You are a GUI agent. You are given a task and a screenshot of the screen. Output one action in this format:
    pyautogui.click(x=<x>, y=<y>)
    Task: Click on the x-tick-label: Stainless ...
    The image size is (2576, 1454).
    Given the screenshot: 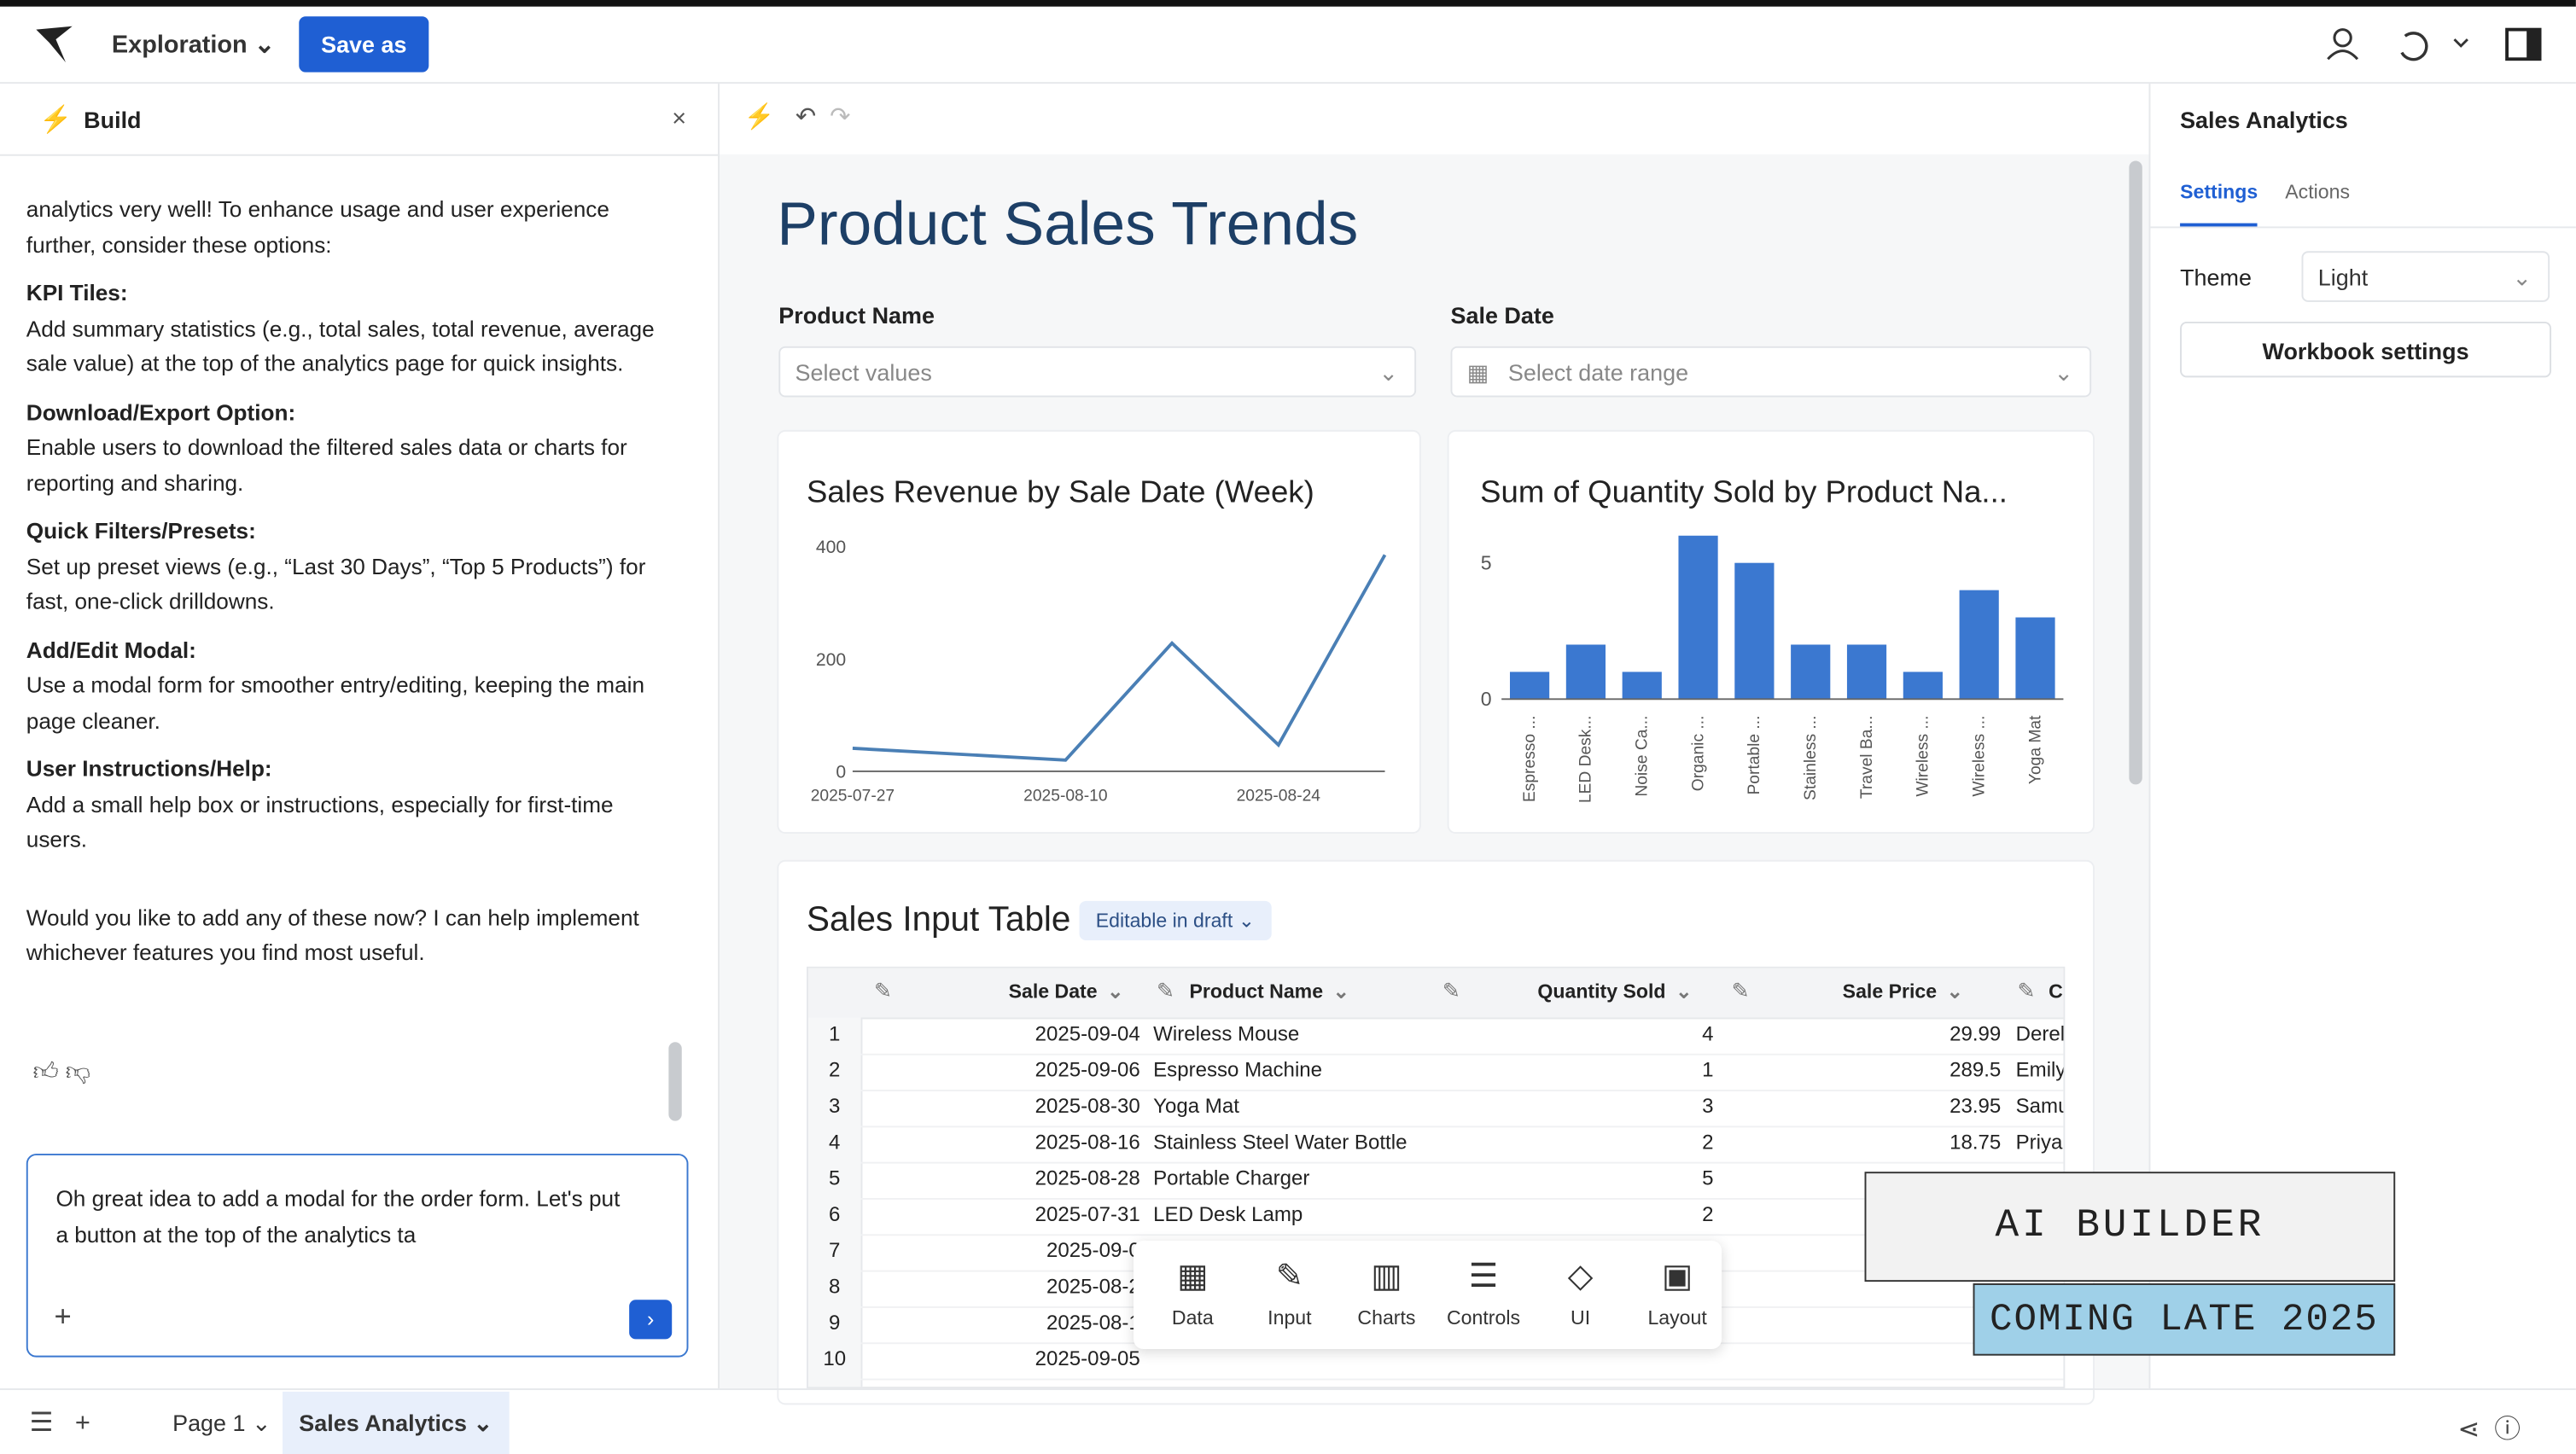 What is the action you would take?
    pyautogui.click(x=1811, y=758)
    